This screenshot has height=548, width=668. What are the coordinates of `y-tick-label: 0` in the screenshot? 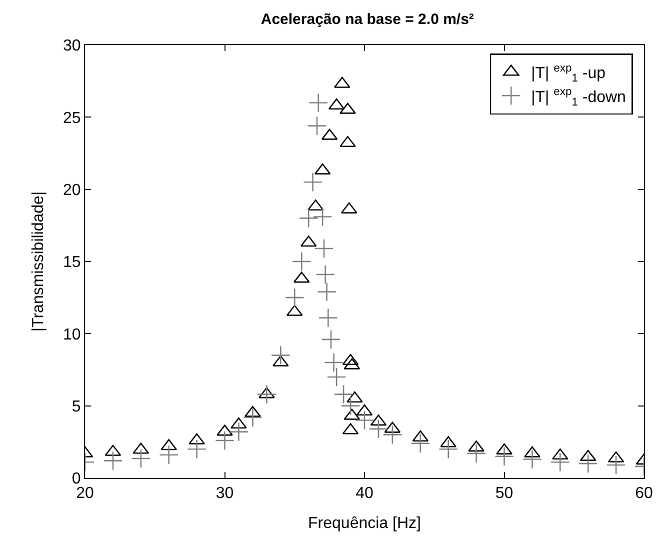 It's located at (76, 479).